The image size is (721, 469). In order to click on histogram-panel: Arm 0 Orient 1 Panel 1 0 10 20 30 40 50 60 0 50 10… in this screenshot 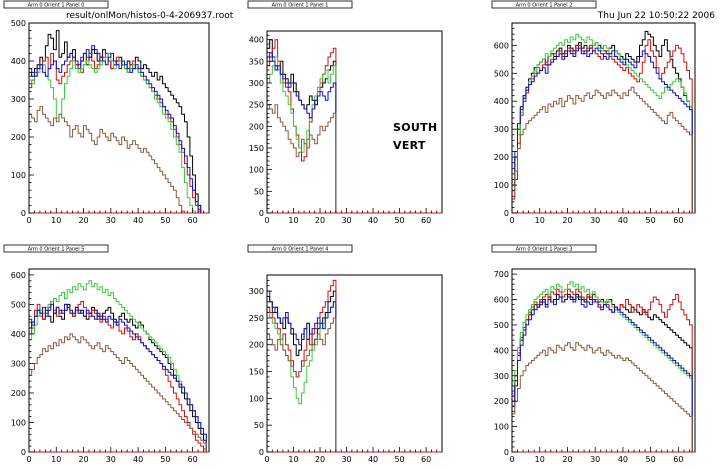, I will do `click(345, 112)`.